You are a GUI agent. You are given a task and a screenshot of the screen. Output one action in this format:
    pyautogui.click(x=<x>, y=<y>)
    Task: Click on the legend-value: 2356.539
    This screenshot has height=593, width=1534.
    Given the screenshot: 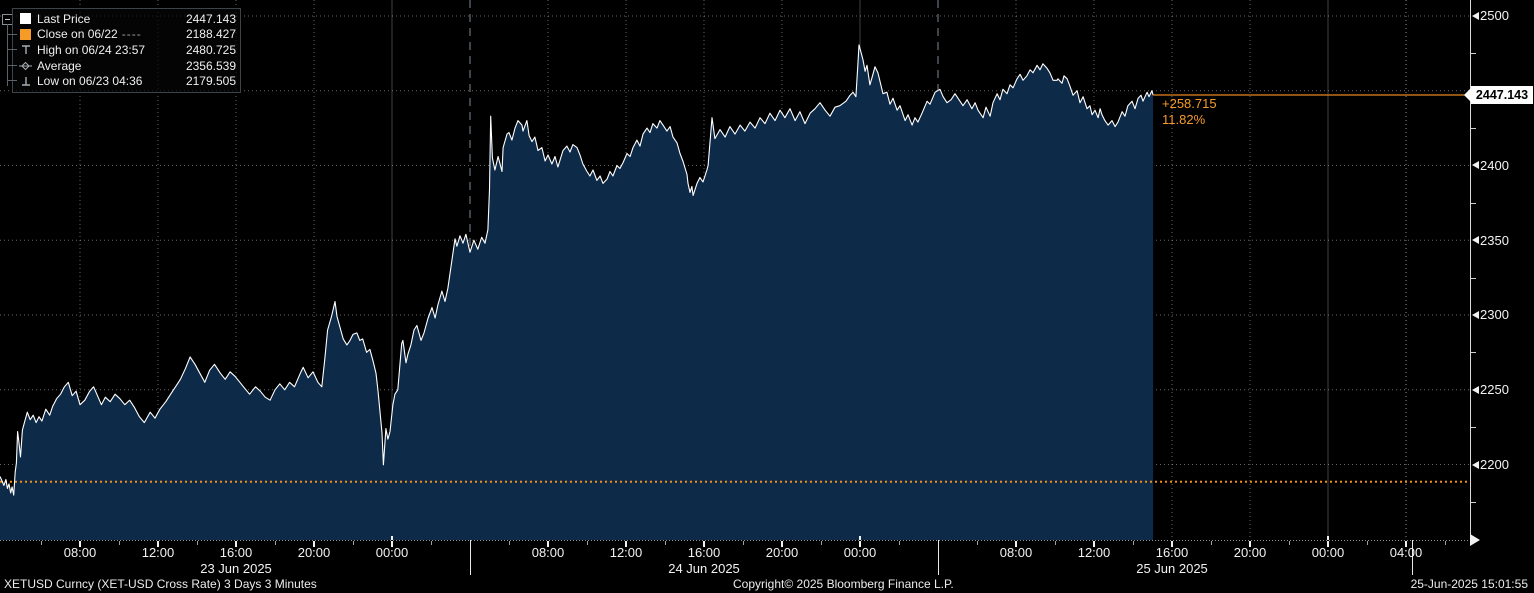 What is the action you would take?
    pyautogui.click(x=210, y=65)
    